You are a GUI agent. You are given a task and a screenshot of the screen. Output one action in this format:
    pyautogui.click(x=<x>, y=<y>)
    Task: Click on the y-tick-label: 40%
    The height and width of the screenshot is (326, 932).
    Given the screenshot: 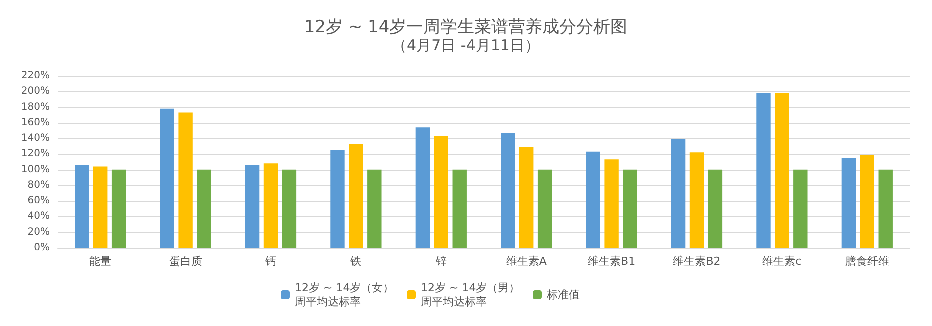 What is the action you would take?
    pyautogui.click(x=39, y=216)
    